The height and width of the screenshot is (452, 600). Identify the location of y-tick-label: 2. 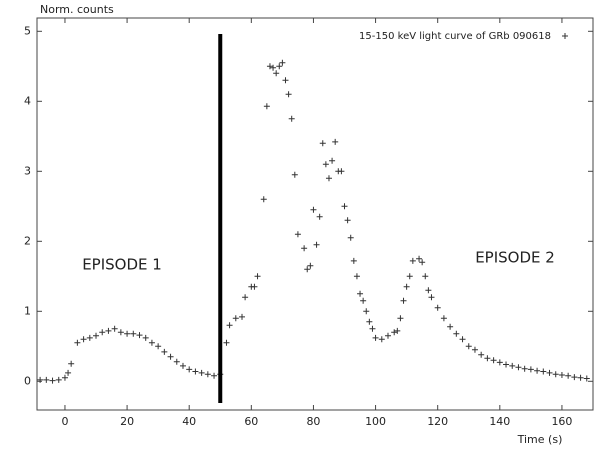
(27, 240).